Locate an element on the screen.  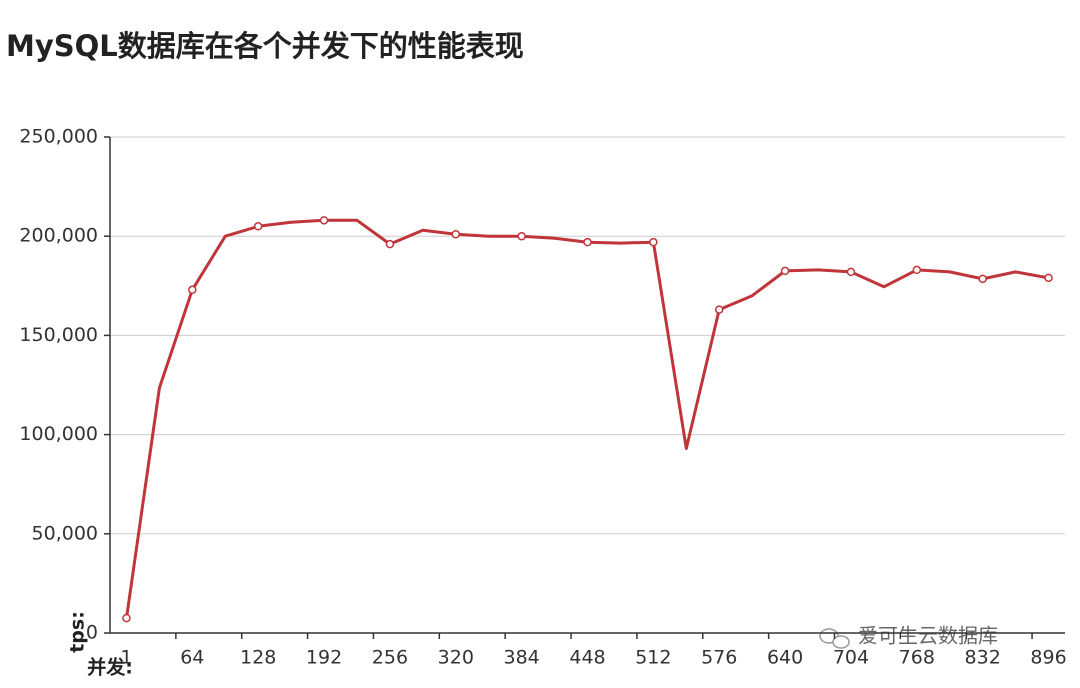
x-tick-label: 896 is located at coordinates (1048, 658).